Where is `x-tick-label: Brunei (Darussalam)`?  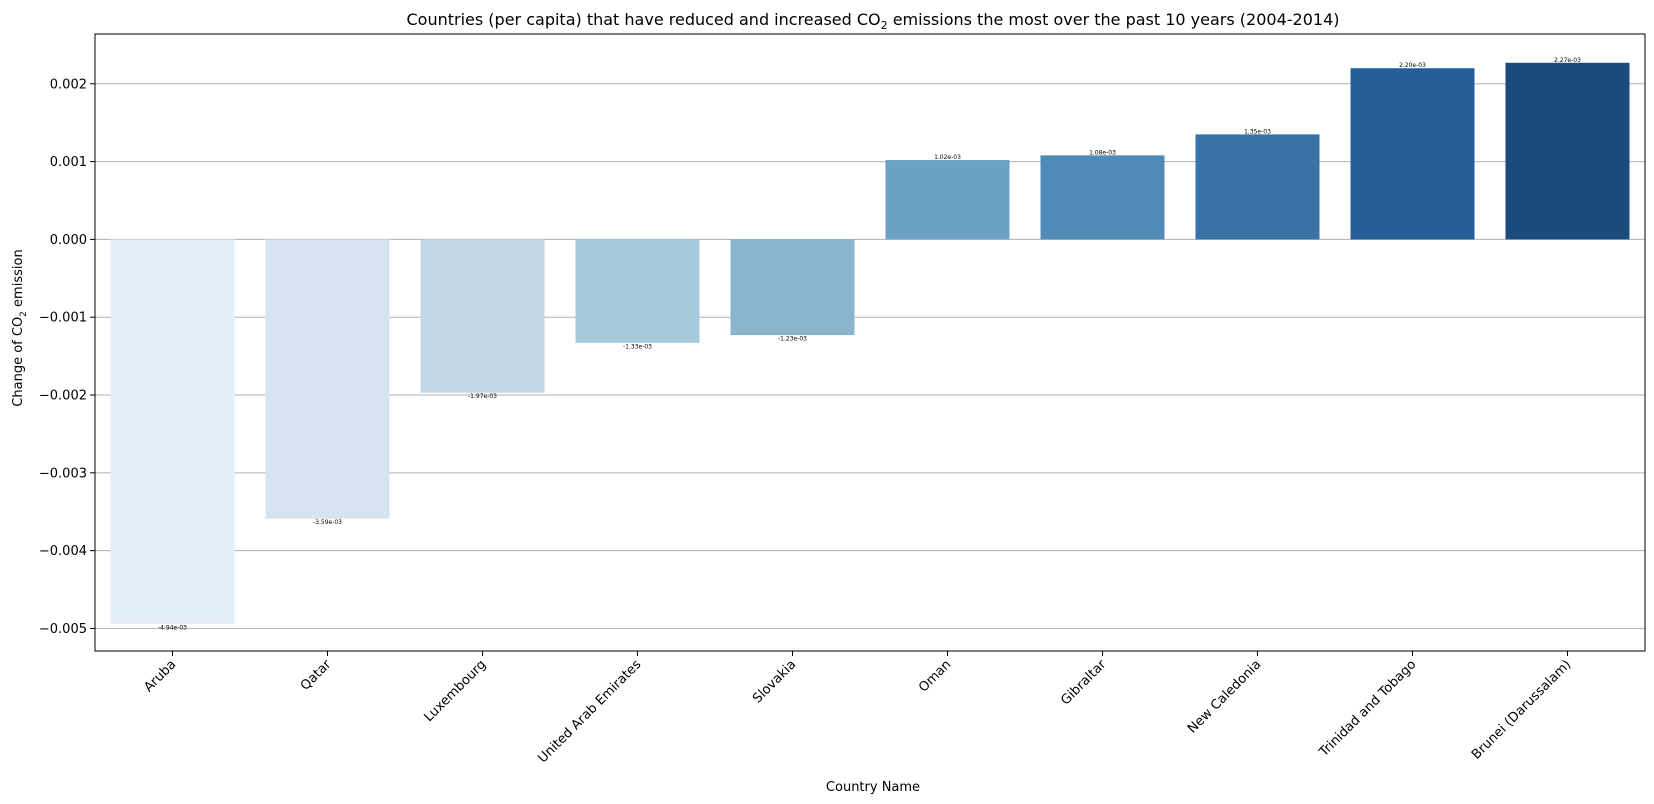
x-tick-label: Brunei (Darussalam) is located at coordinates (1521, 709).